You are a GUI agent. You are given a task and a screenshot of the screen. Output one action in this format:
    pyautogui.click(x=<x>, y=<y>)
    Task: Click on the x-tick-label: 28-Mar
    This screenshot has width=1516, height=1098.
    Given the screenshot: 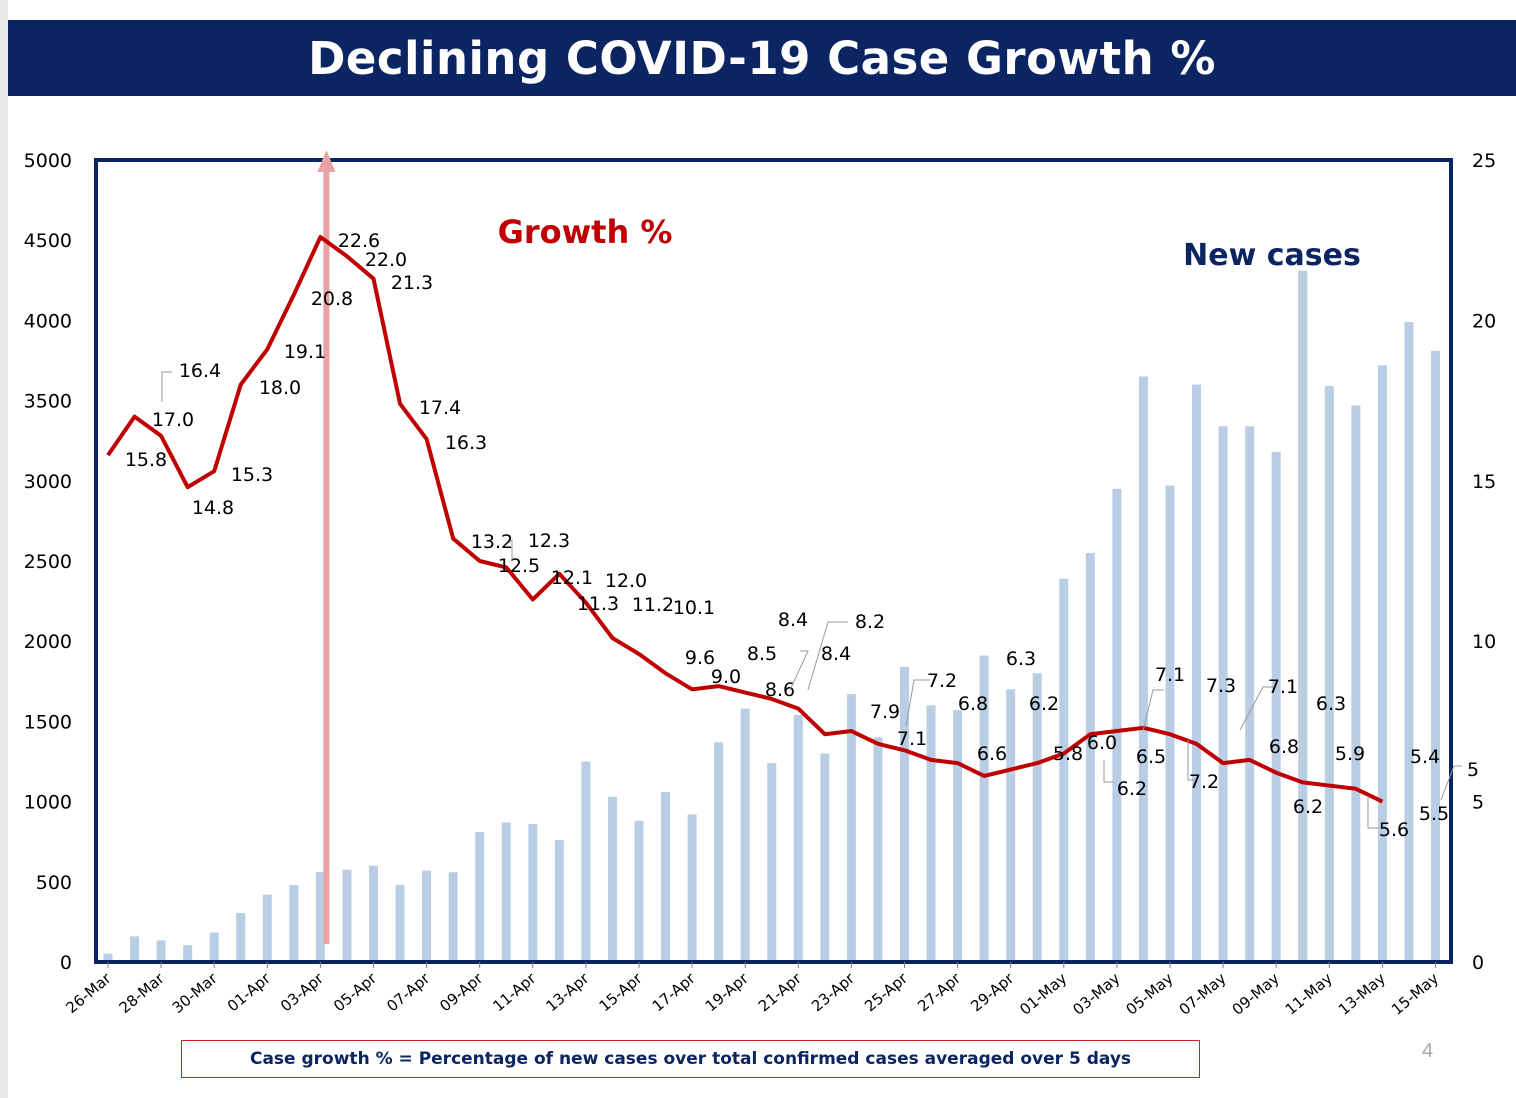 What is the action you would take?
    pyautogui.click(x=142, y=993)
    